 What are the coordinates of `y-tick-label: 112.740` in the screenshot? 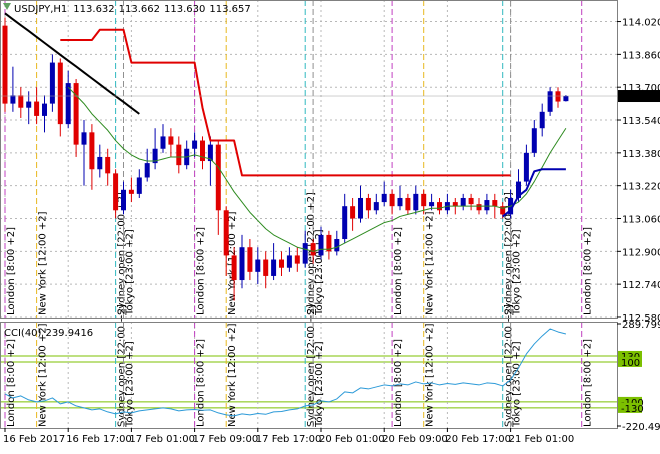 It's located at (641, 285).